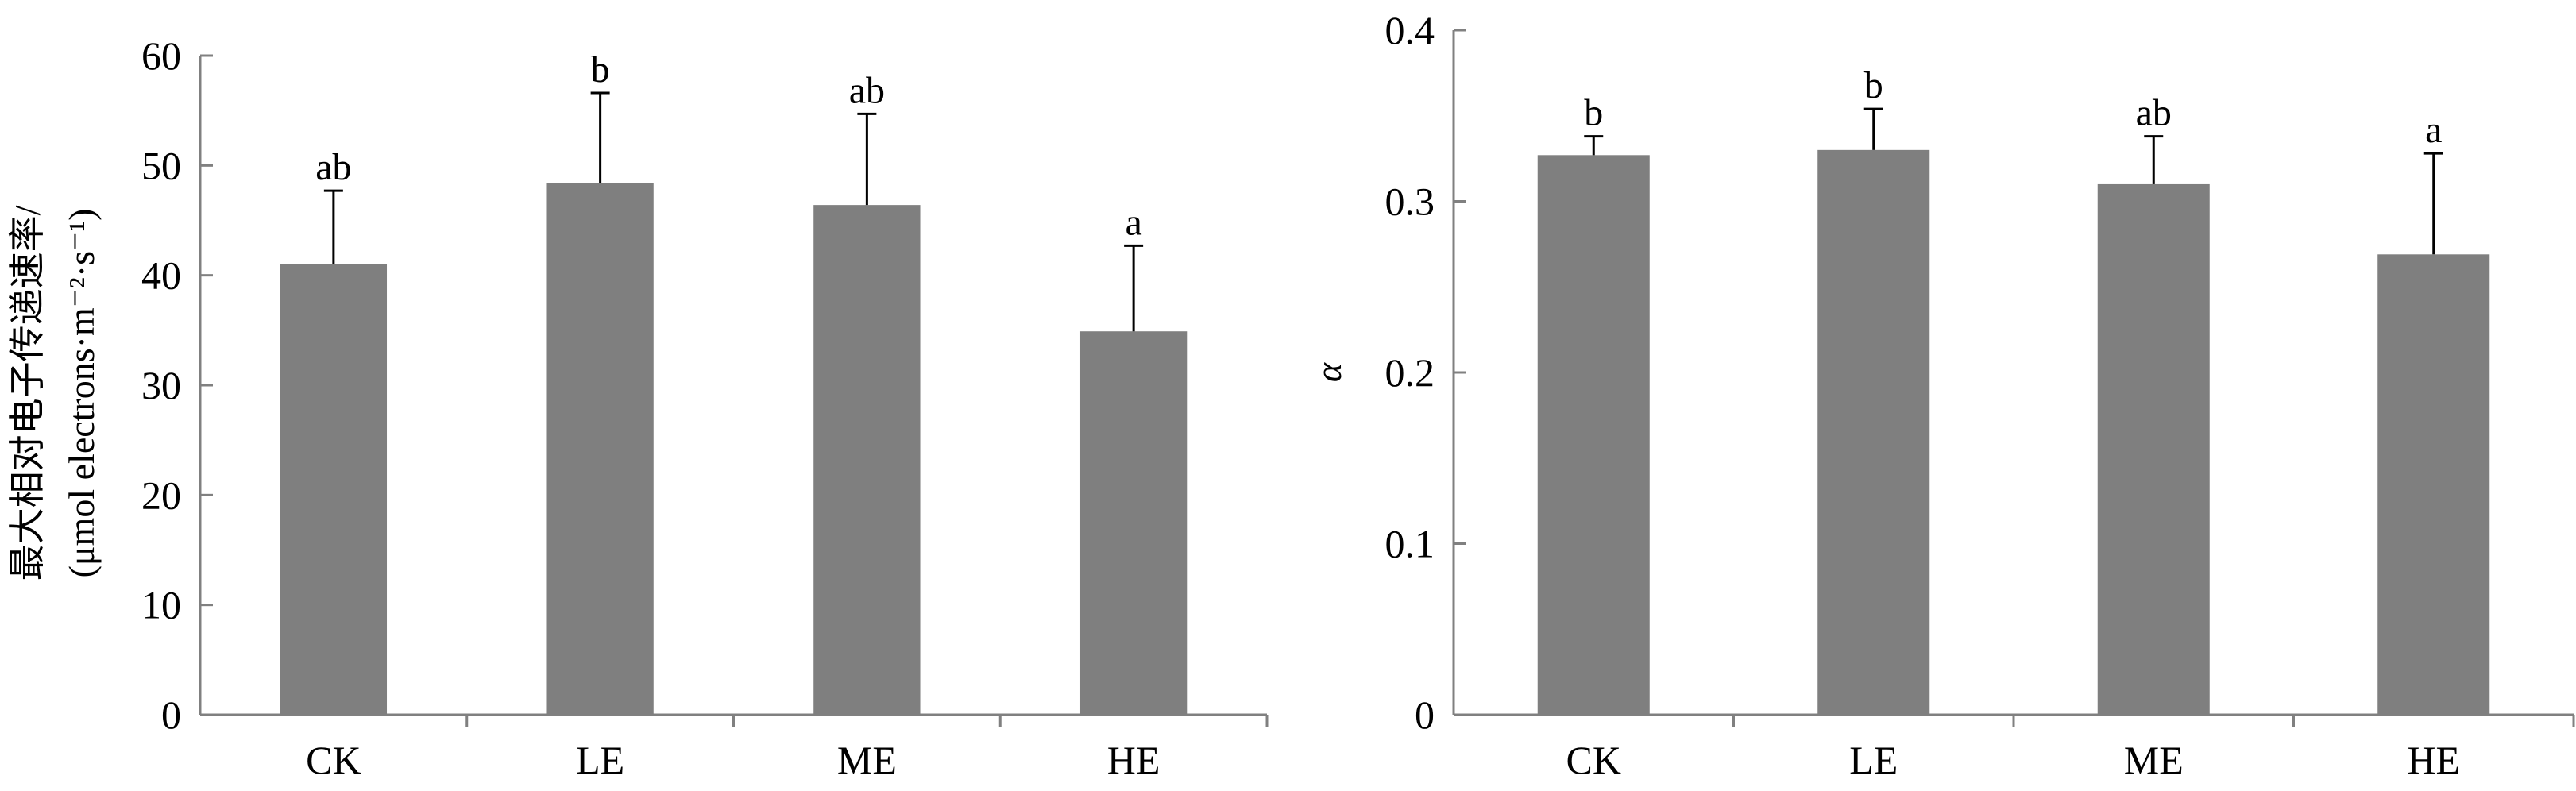  Describe the element at coordinates (161, 385) in the screenshot. I see `y-tick-label: 30` at that location.